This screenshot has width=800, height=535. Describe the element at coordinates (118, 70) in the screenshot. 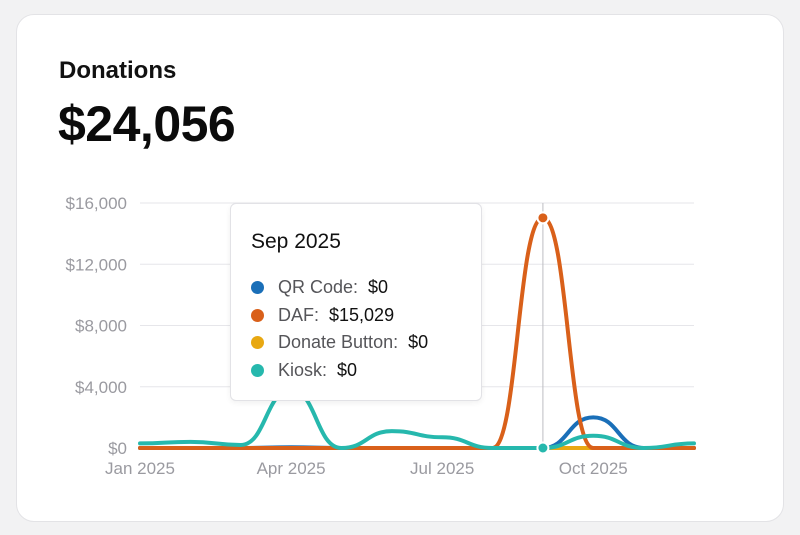

I see `card-title: Donations` at that location.